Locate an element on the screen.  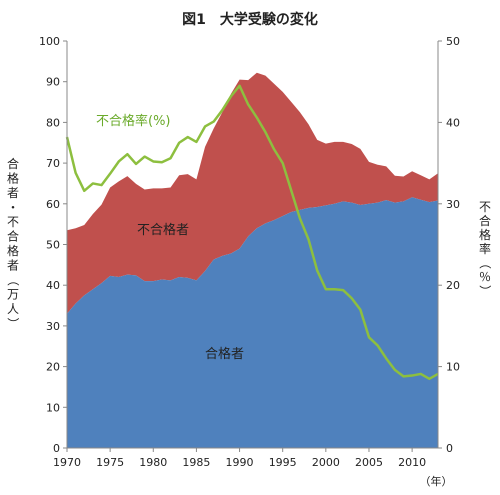
axis-label-char: 率 is located at coordinates (485, 248).